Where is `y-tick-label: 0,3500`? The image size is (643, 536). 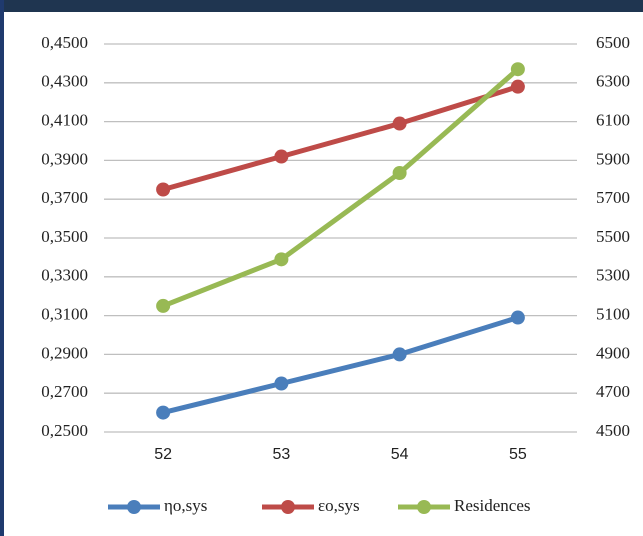 y-tick-label: 0,3500 is located at coordinates (64, 236).